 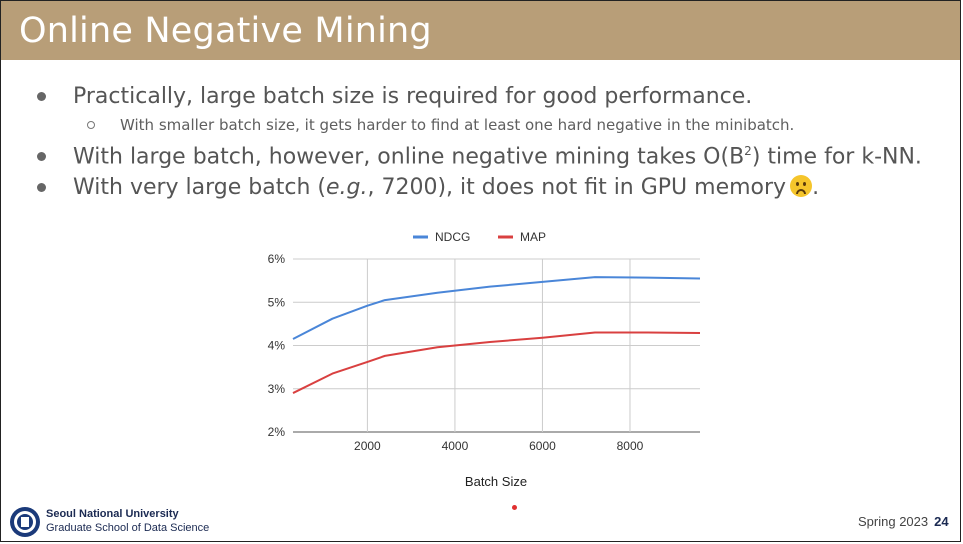 What do you see at coordinates (836, 157) in the screenshot?
I see `bullet-2-text-b: ) time for k-NN.` at bounding box center [836, 157].